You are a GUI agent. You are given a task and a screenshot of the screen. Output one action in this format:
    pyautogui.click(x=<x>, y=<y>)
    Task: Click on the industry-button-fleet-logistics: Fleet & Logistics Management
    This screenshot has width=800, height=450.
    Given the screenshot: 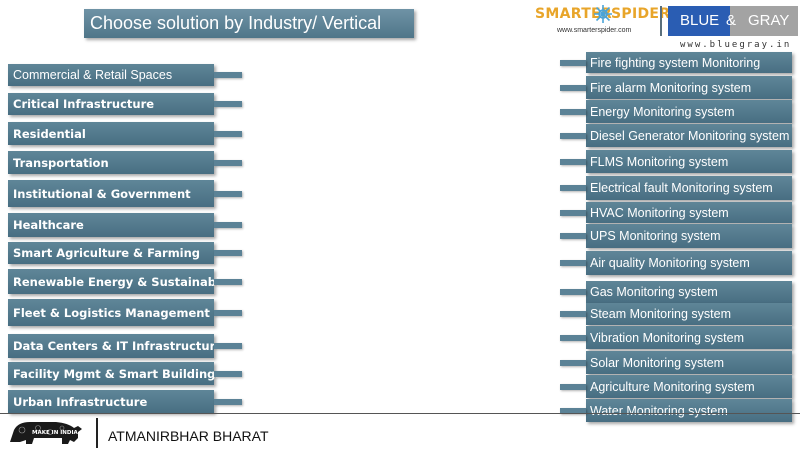 What is the action you would take?
    pyautogui.click(x=125, y=312)
    